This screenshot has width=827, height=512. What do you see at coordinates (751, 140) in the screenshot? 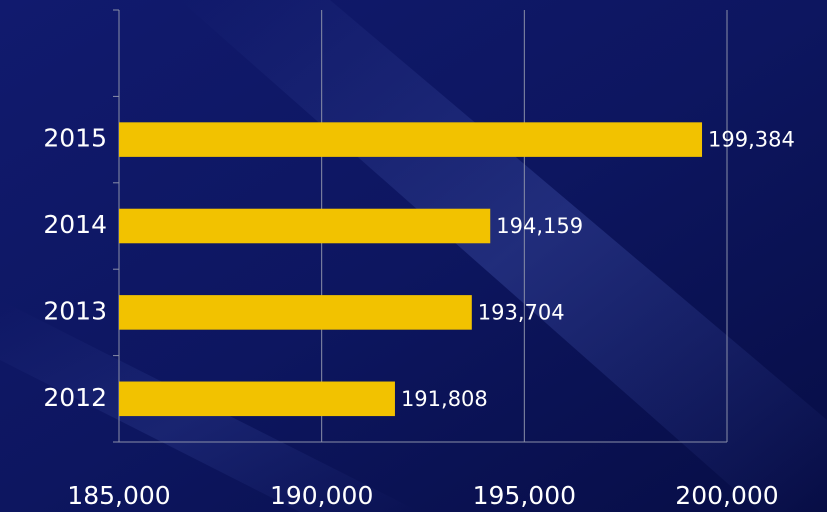
I see `data-label: 199,384` at bounding box center [751, 140].